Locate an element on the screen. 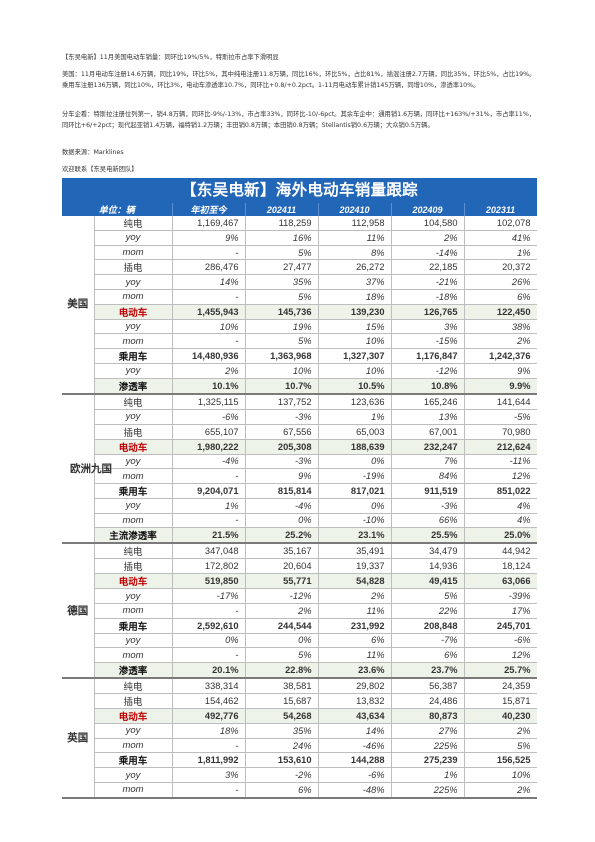  value-cell: 126,765 is located at coordinates (428, 312).